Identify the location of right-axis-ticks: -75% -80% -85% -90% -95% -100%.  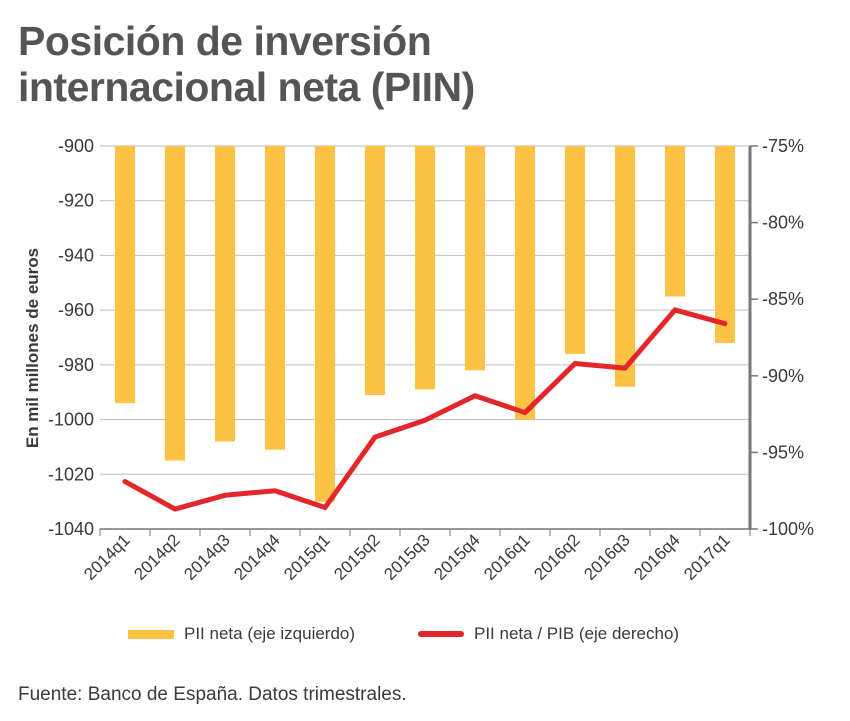
(788, 337).